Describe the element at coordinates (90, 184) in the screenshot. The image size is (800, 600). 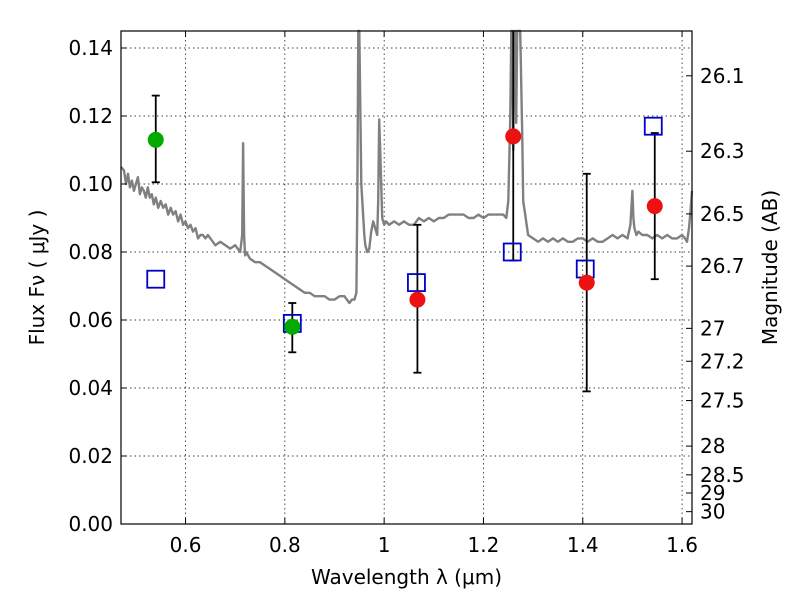
I see `y-tick-label: 0.10` at that location.